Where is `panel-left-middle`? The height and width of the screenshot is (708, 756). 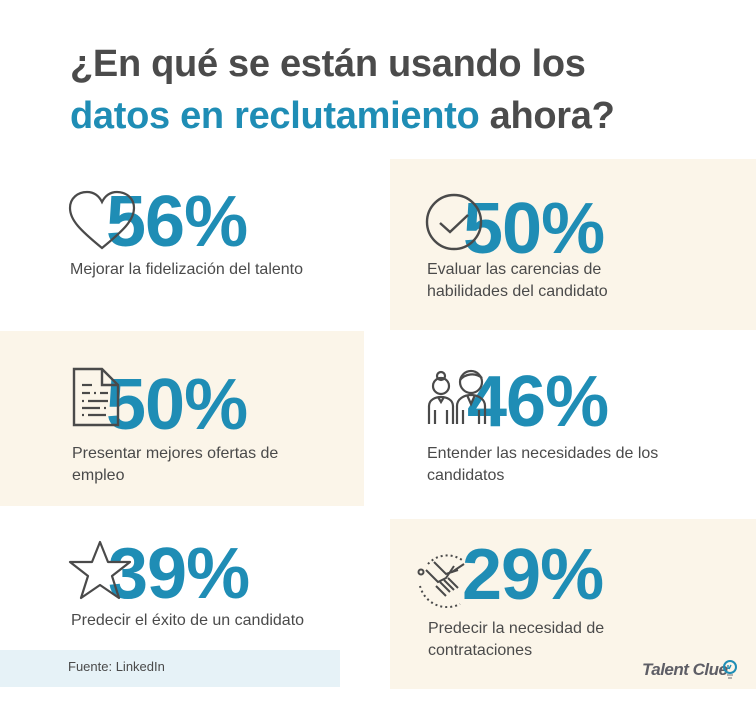 panel-left-middle is located at coordinates (182, 418).